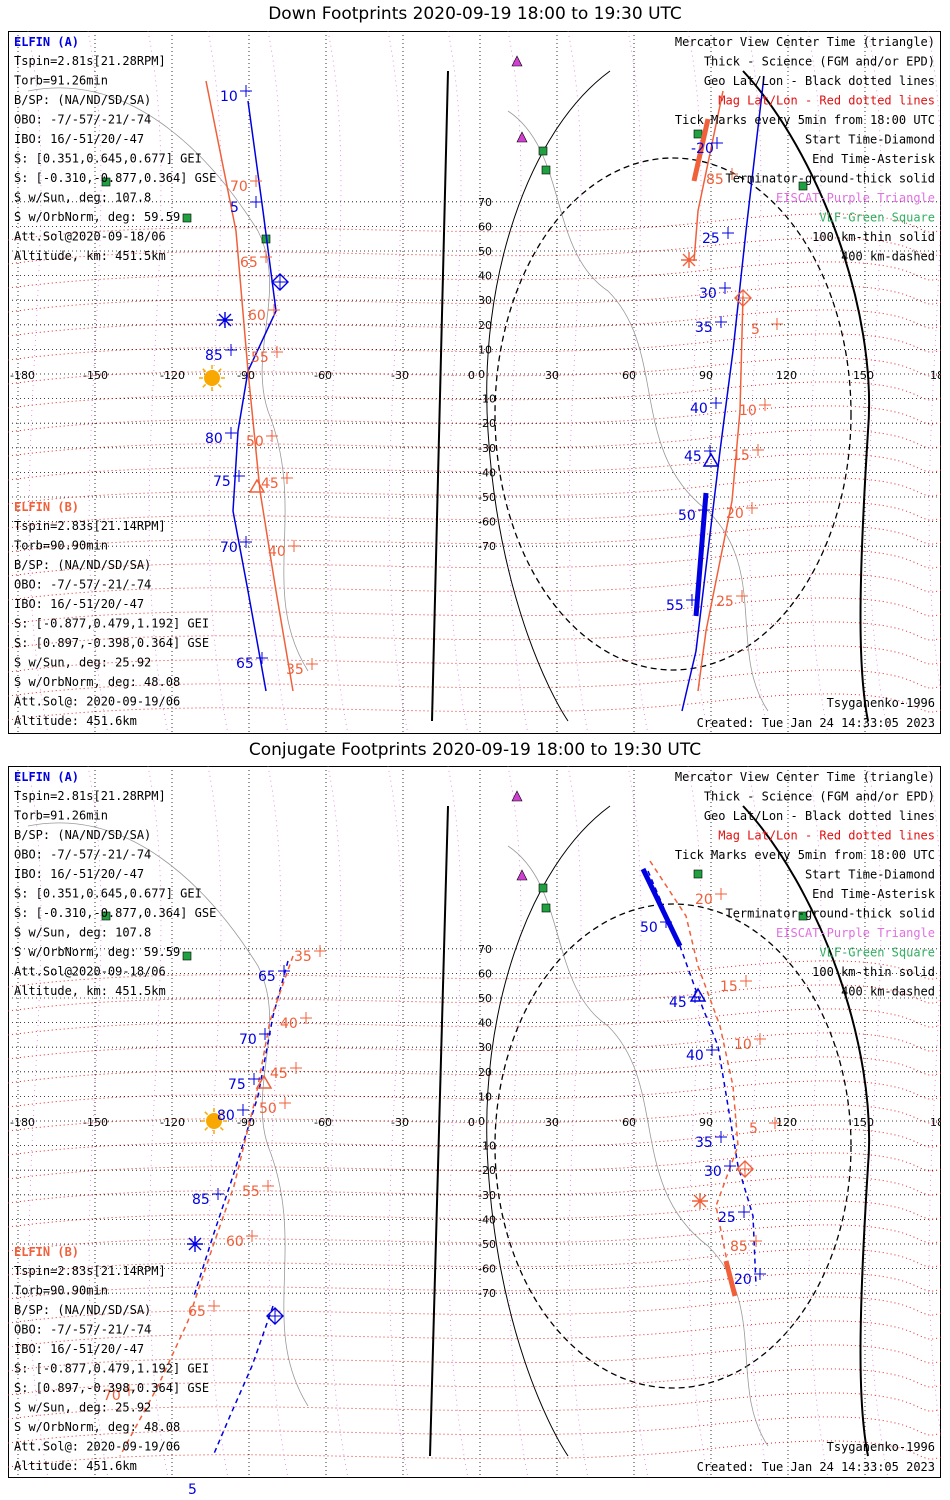  What do you see at coordinates (75, 721) in the screenshot?
I see `elfin-b-info-line: Altitude: 451.6km` at bounding box center [75, 721].